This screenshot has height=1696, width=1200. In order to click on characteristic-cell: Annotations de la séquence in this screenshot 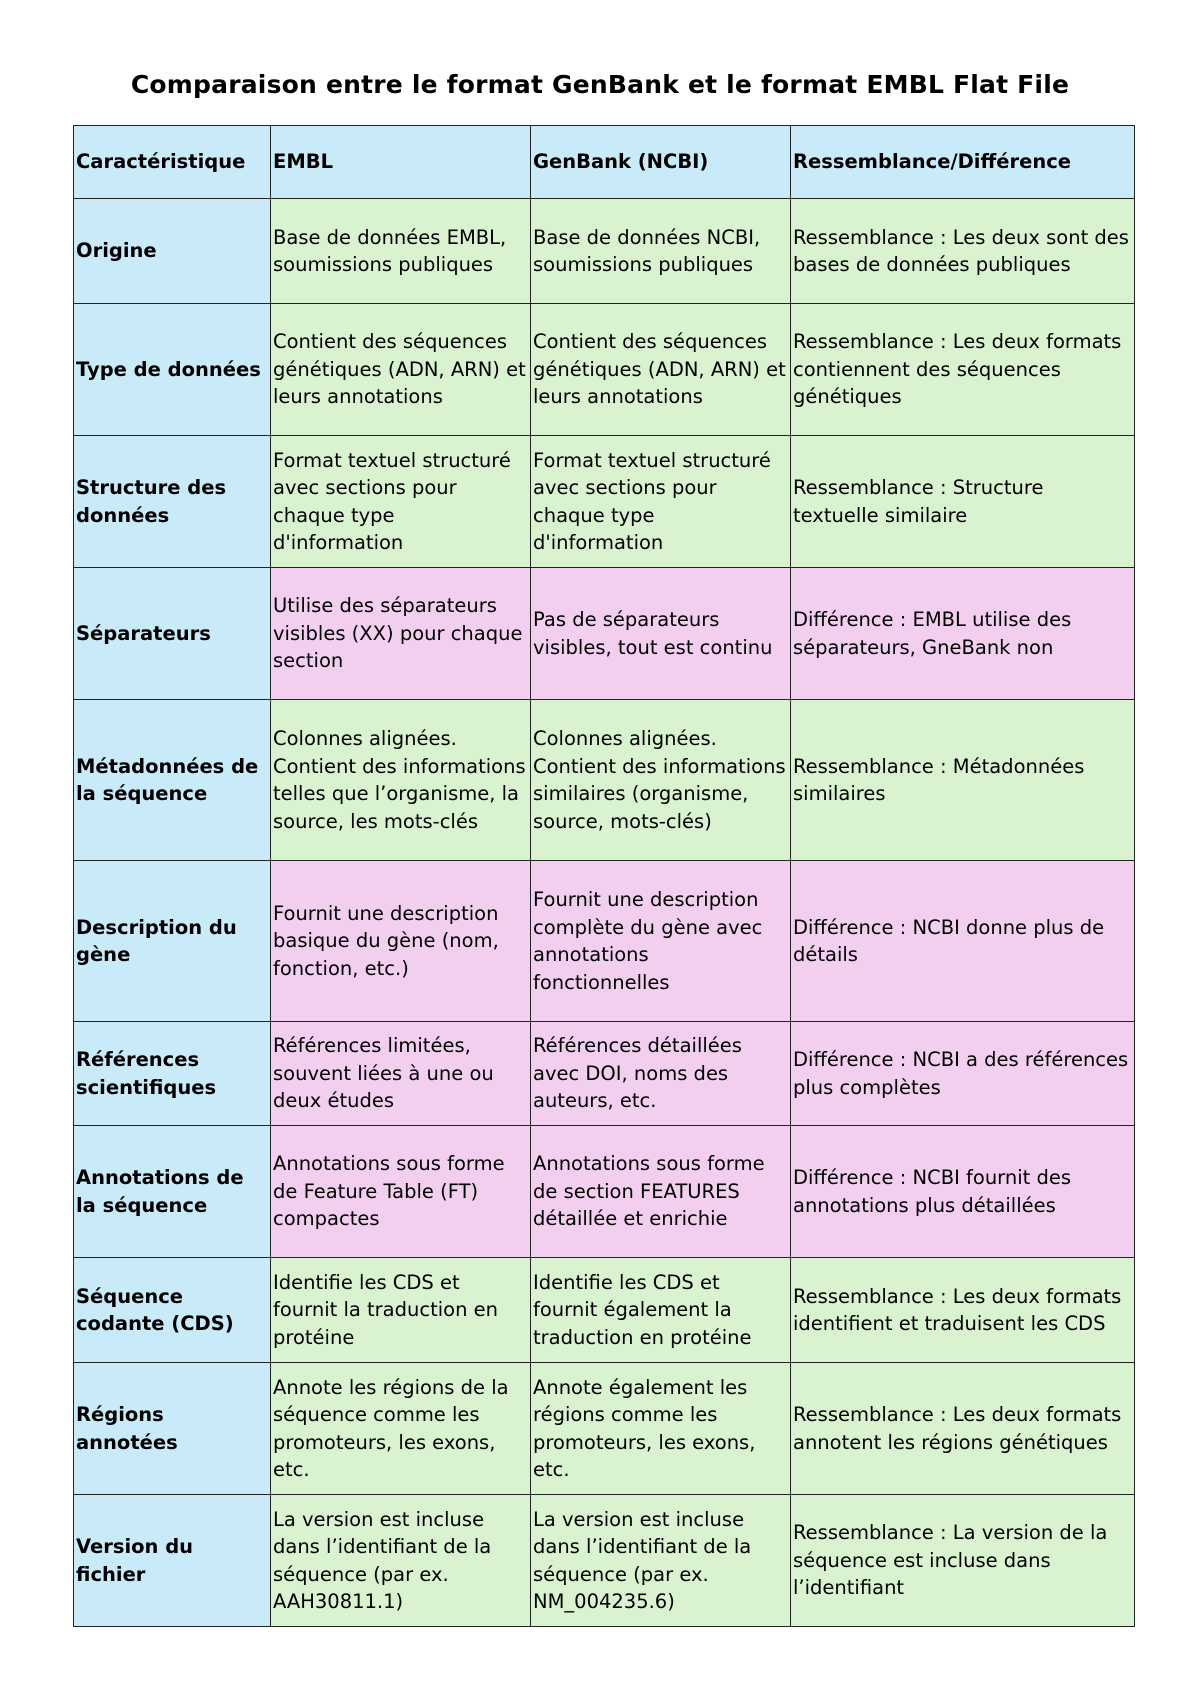, I will do `click(172, 1191)`.